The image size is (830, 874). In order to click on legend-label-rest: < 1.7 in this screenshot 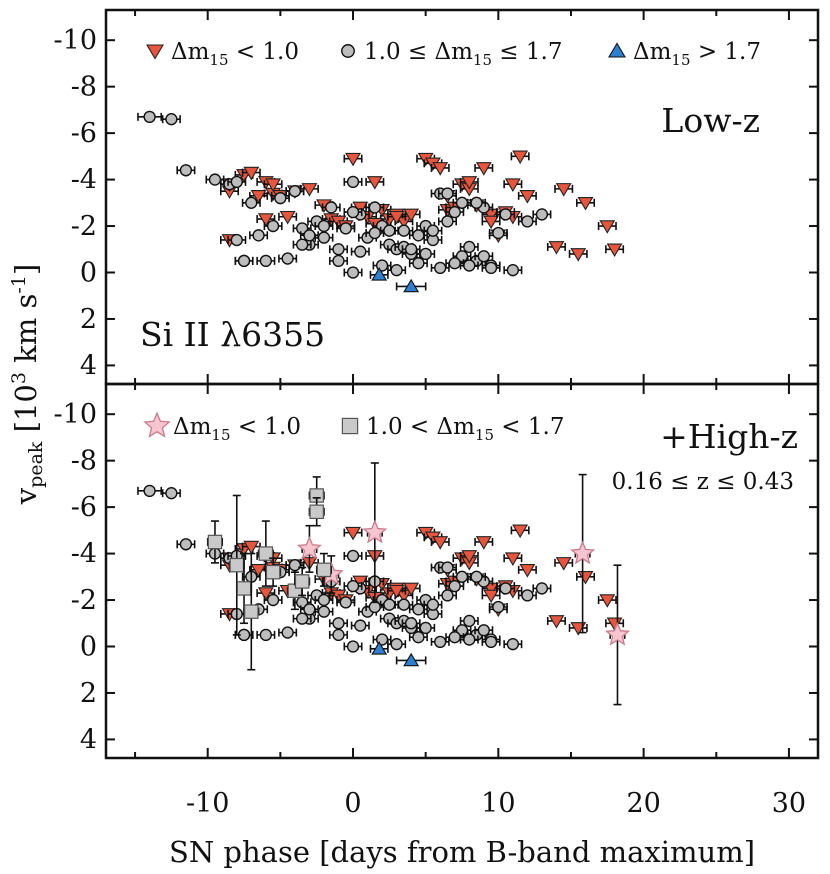, I will do `click(529, 427)`.